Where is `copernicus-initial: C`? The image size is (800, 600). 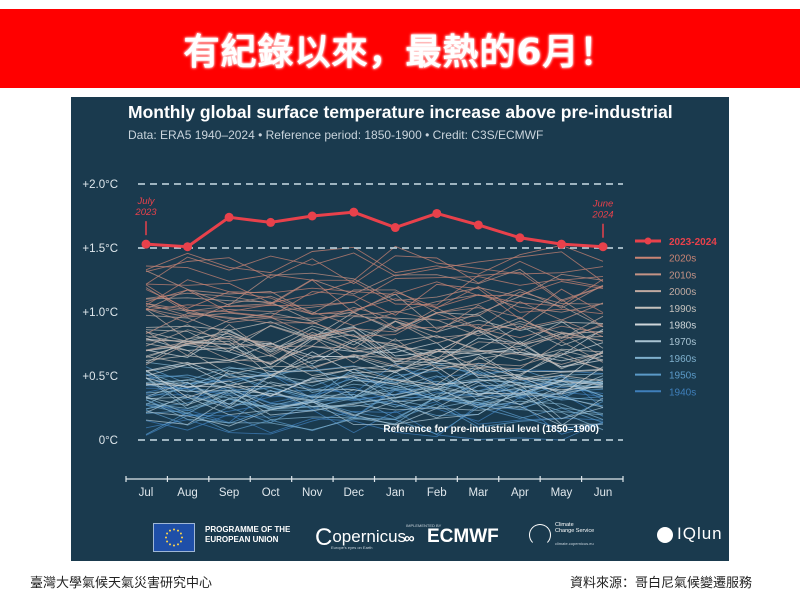 copernicus-initial: C is located at coordinates (324, 537).